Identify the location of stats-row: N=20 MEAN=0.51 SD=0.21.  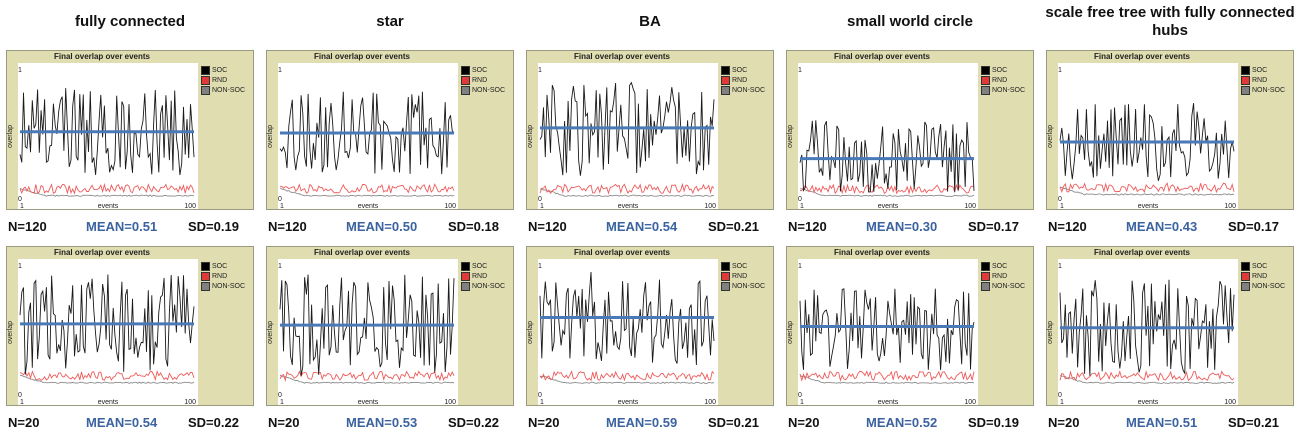
(1170, 423).